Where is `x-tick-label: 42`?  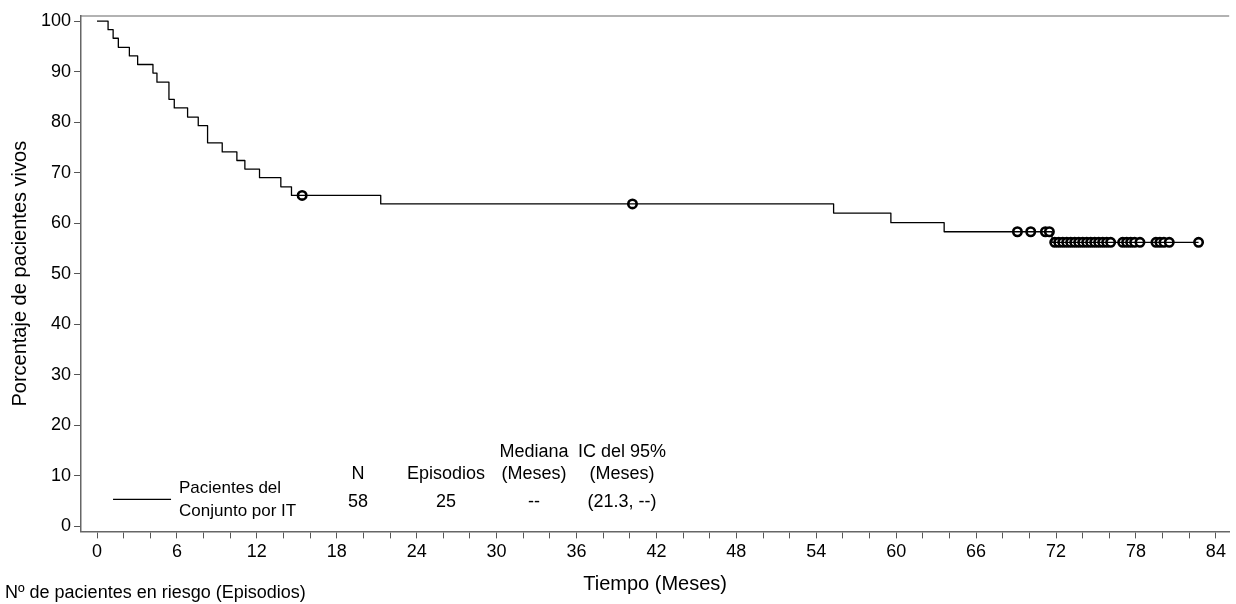
x-tick-label: 42 is located at coordinates (656, 551).